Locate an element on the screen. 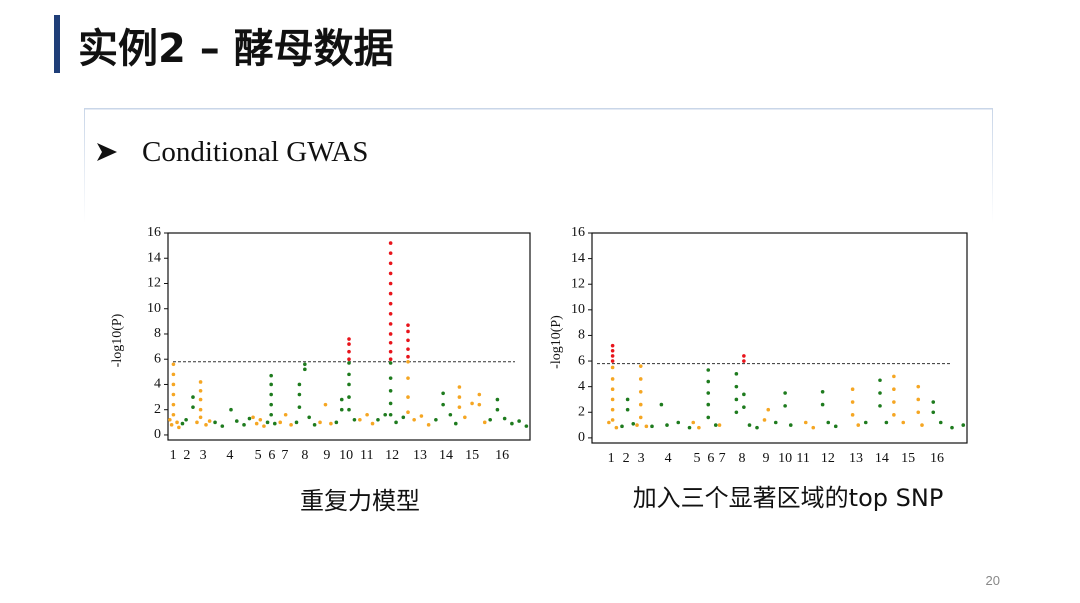 This screenshot has width=1080, height=603. bullet-arrow is located at coordinates (107, 152).